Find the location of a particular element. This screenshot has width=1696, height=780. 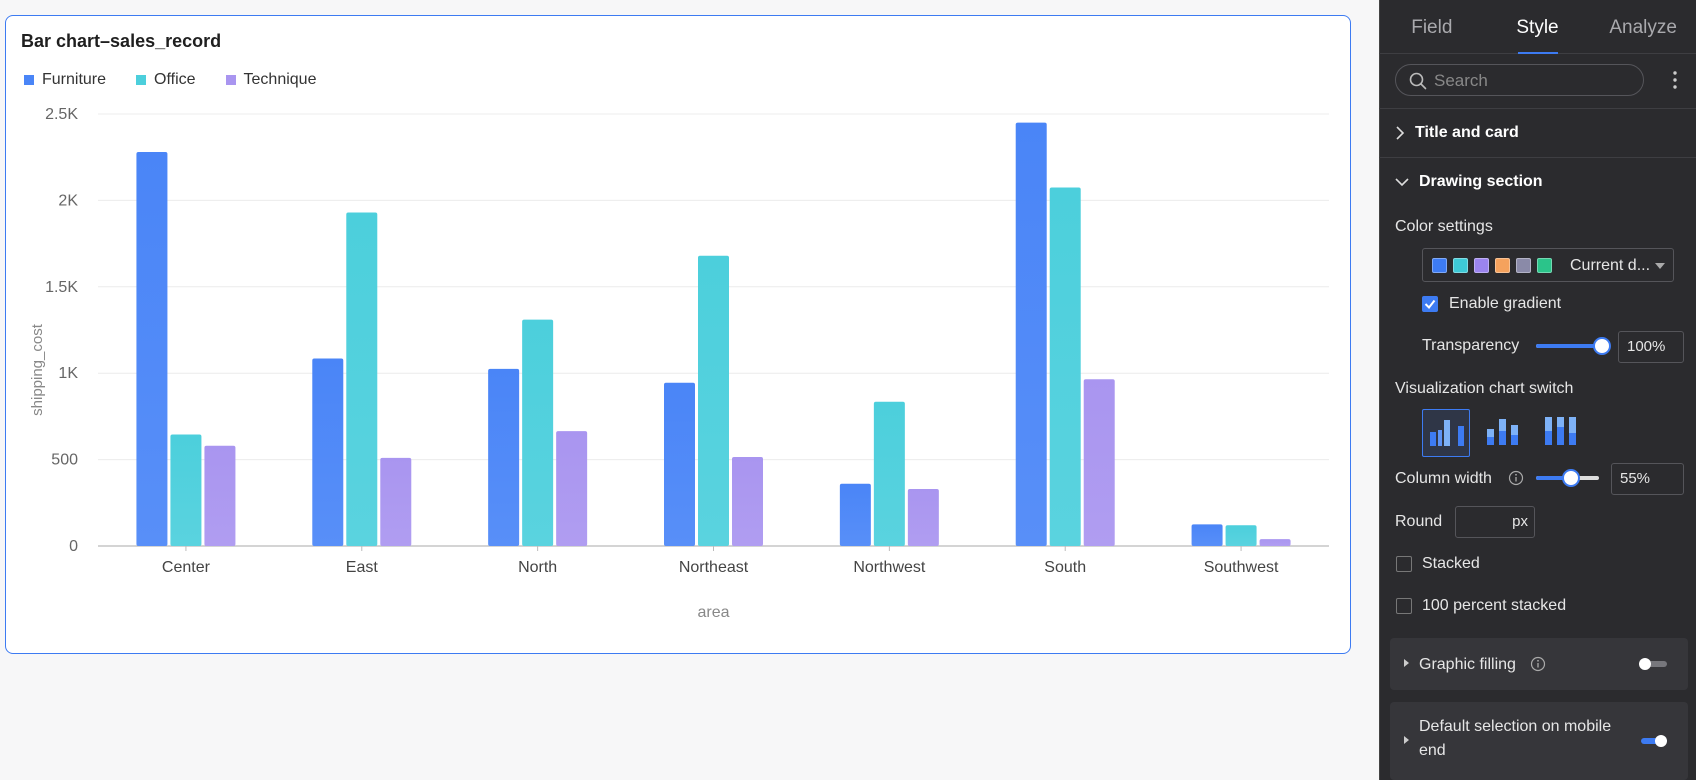

legend-swatch-furniture is located at coordinates (29, 80).